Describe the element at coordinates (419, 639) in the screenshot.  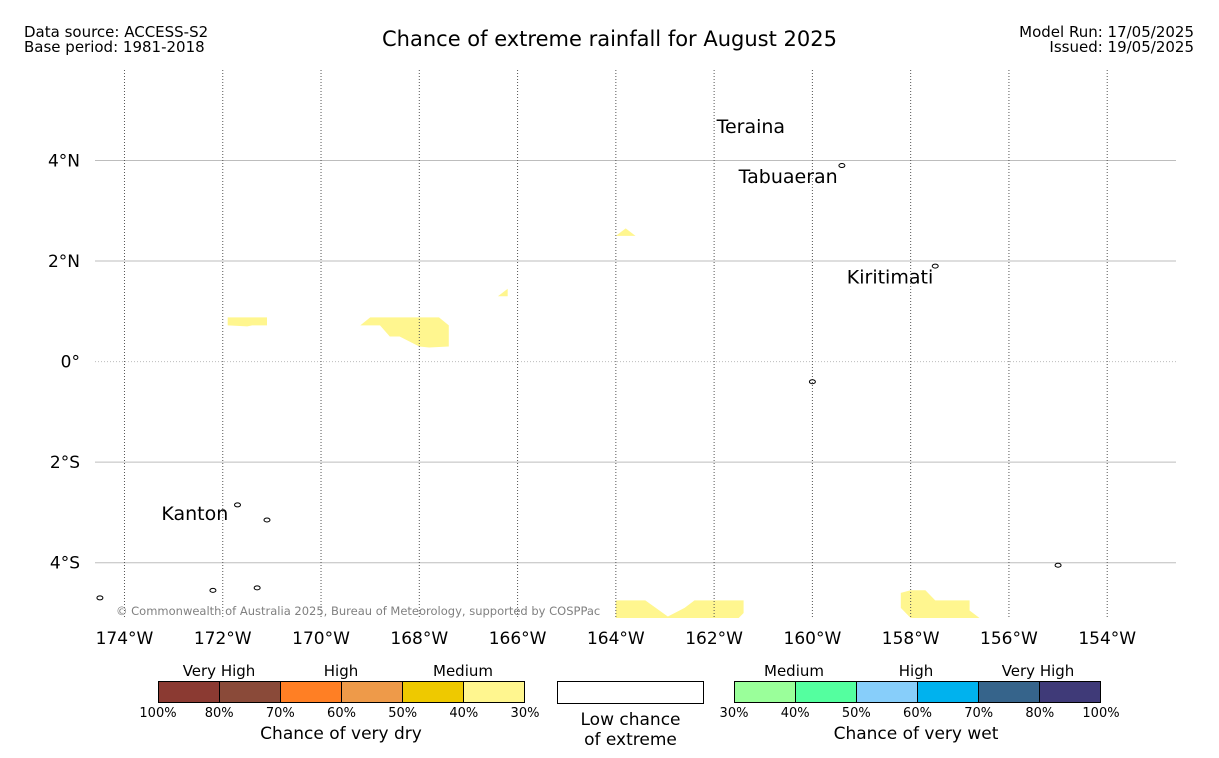
I see `longitude-label: 168°W` at that location.